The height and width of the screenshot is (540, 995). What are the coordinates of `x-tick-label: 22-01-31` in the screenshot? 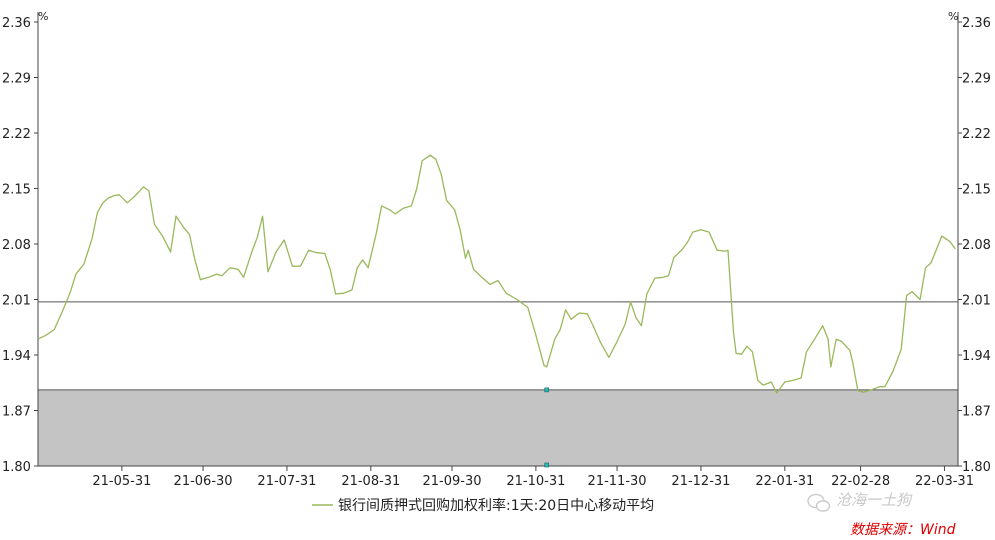 It's located at (784, 481).